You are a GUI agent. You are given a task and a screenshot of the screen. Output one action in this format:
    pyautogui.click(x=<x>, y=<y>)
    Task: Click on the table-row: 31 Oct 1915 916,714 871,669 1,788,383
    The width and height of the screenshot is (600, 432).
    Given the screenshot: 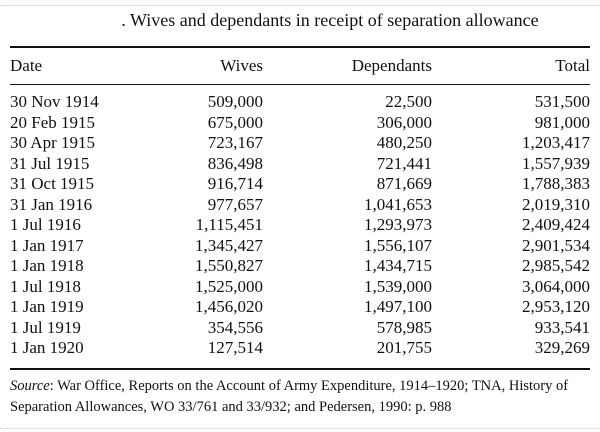 What is the action you would take?
    pyautogui.click(x=300, y=184)
    